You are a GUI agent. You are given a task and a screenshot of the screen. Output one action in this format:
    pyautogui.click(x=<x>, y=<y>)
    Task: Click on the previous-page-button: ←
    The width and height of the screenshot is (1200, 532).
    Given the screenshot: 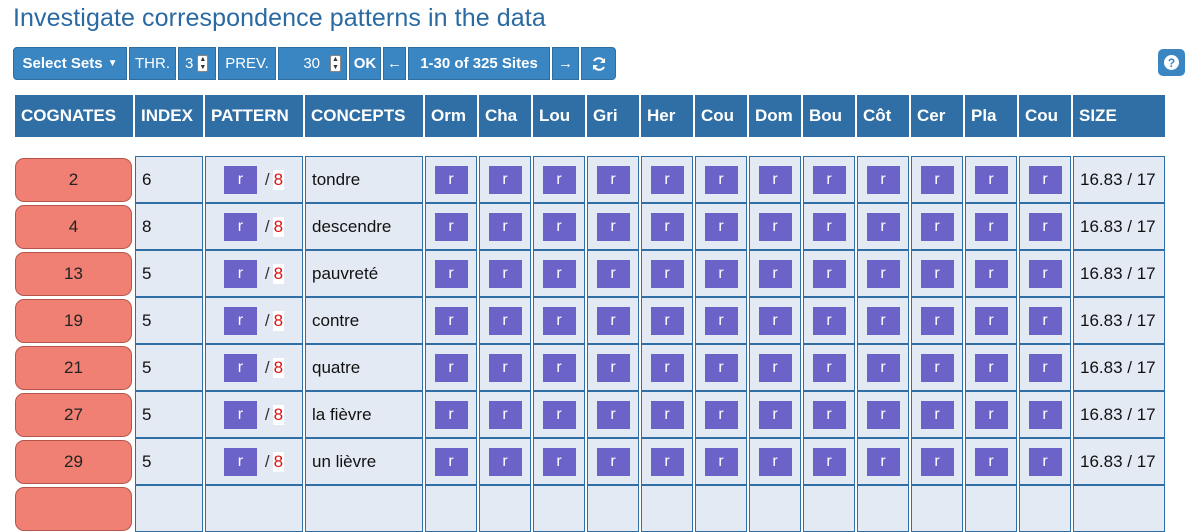 What is the action you would take?
    pyautogui.click(x=394, y=63)
    